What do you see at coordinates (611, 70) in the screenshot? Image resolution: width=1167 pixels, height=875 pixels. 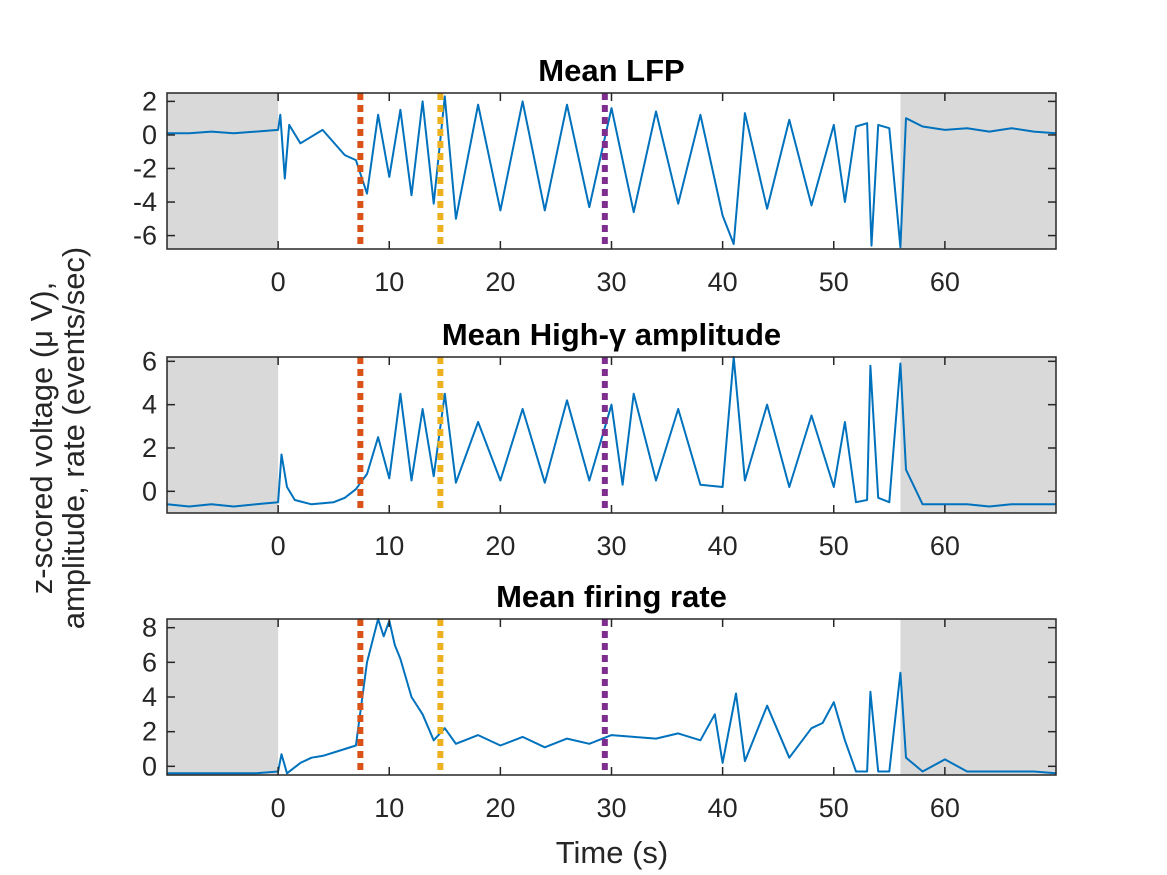 I see `panel-title: Mean LFP` at bounding box center [611, 70].